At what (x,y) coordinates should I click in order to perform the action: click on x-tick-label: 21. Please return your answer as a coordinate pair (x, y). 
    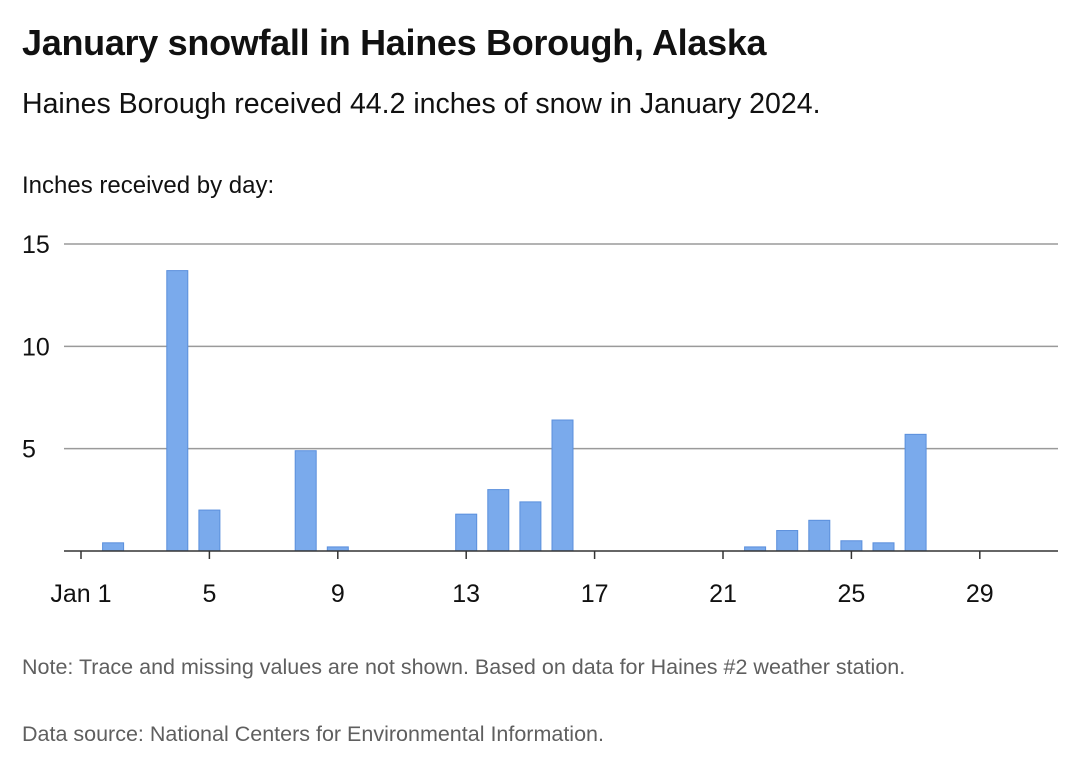
    Looking at the image, I should click on (723, 594).